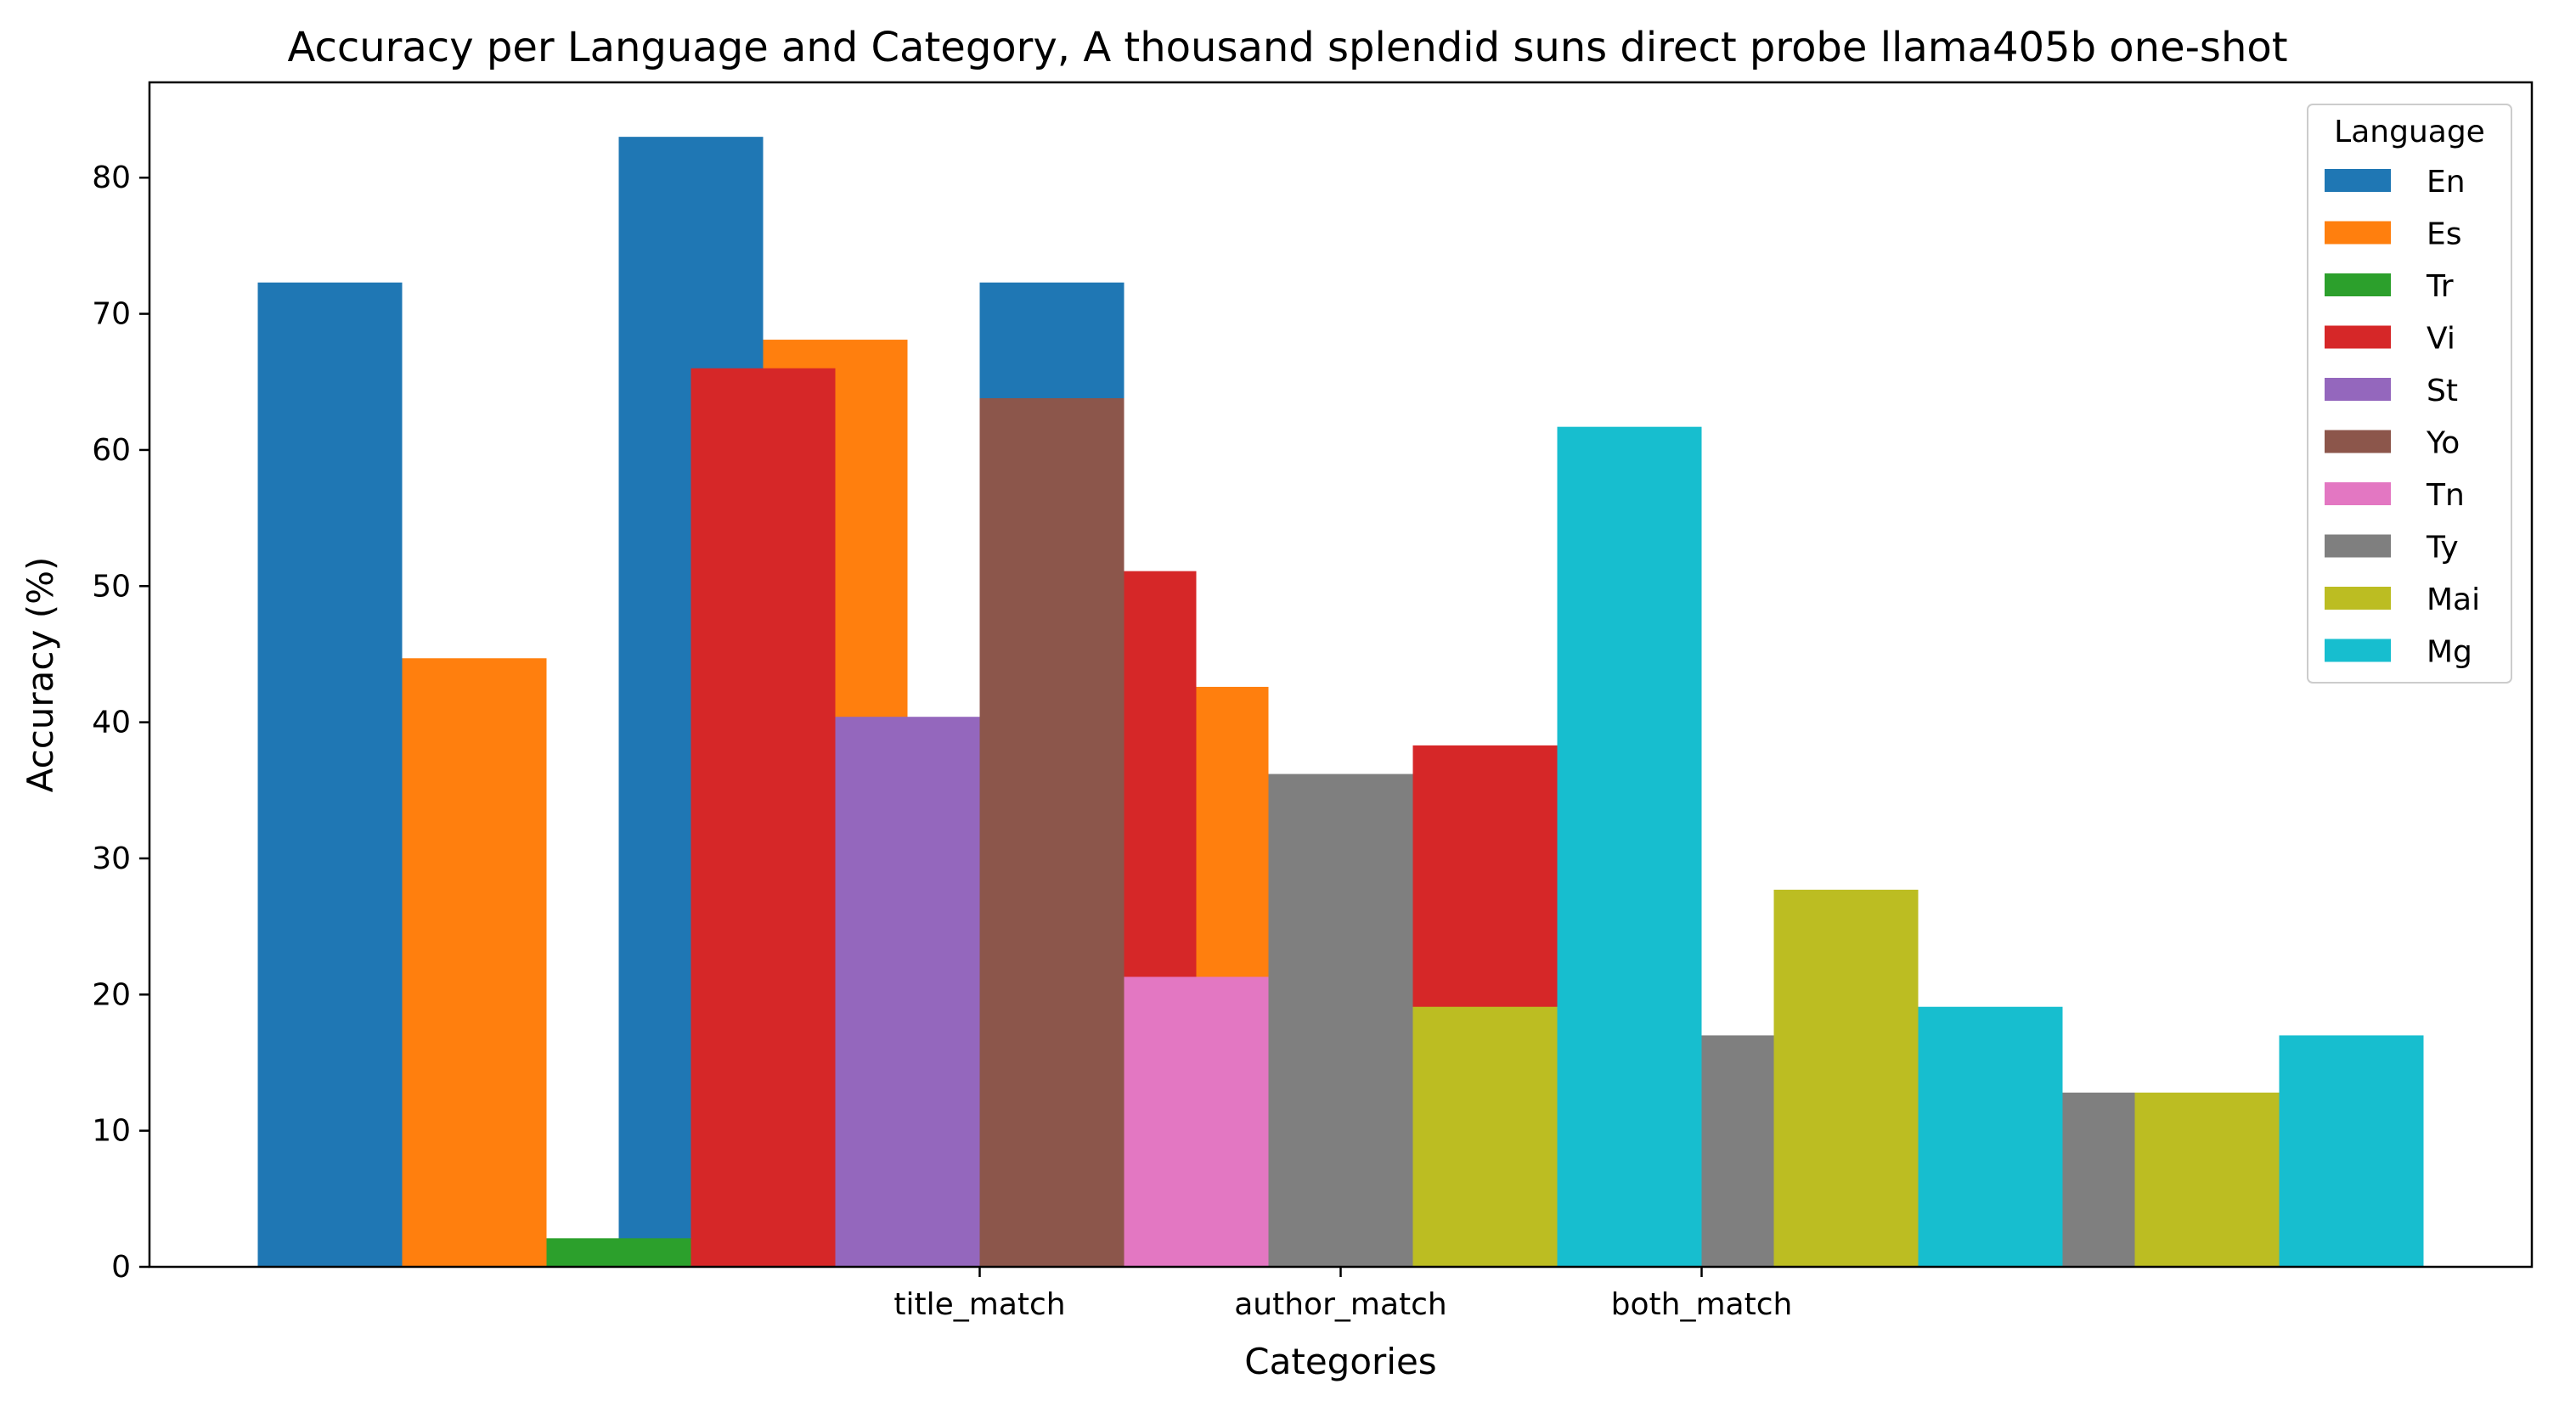  Describe the element at coordinates (2449, 652) in the screenshot. I see `legend-label-mg: Mg` at that location.